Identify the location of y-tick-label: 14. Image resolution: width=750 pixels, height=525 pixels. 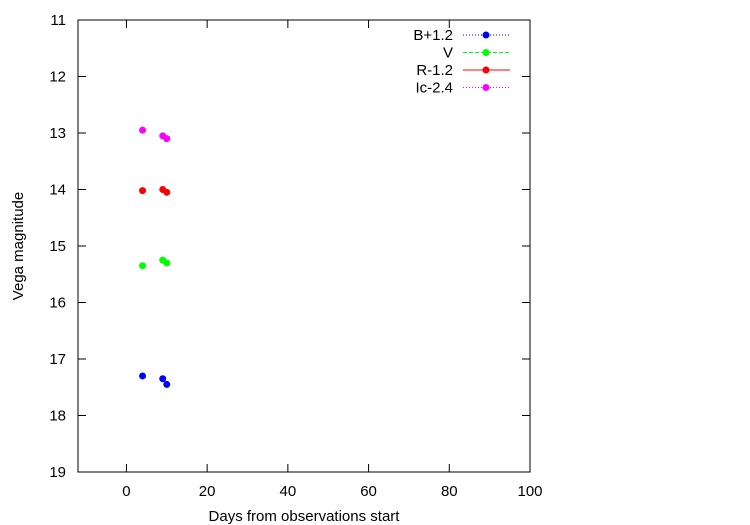
(57, 190).